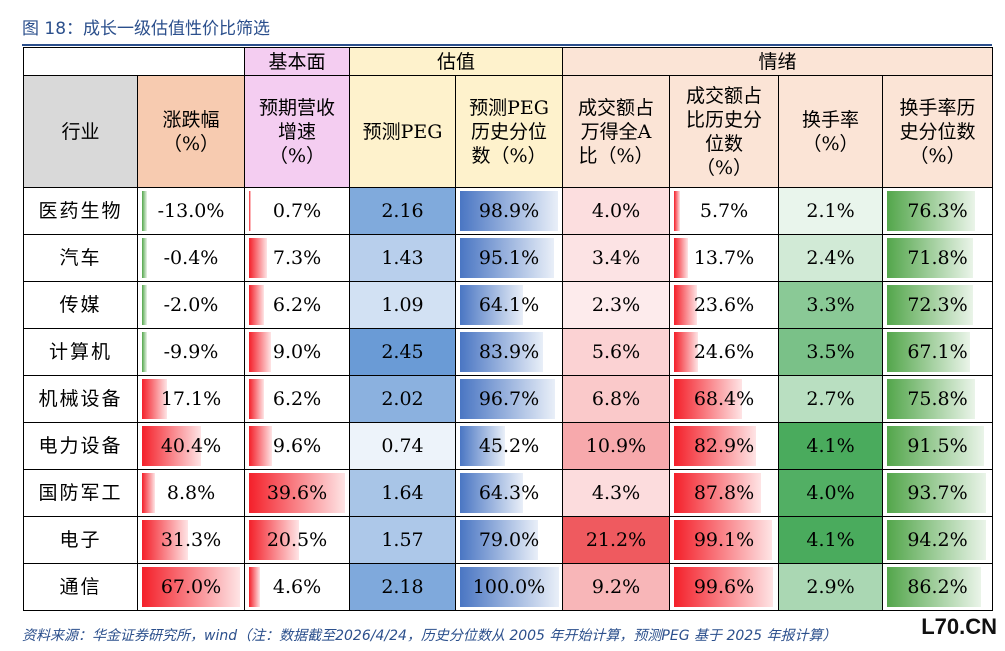 The image size is (1005, 651). What do you see at coordinates (80, 305) in the screenshot?
I see `industry-cell: 传媒` at bounding box center [80, 305].